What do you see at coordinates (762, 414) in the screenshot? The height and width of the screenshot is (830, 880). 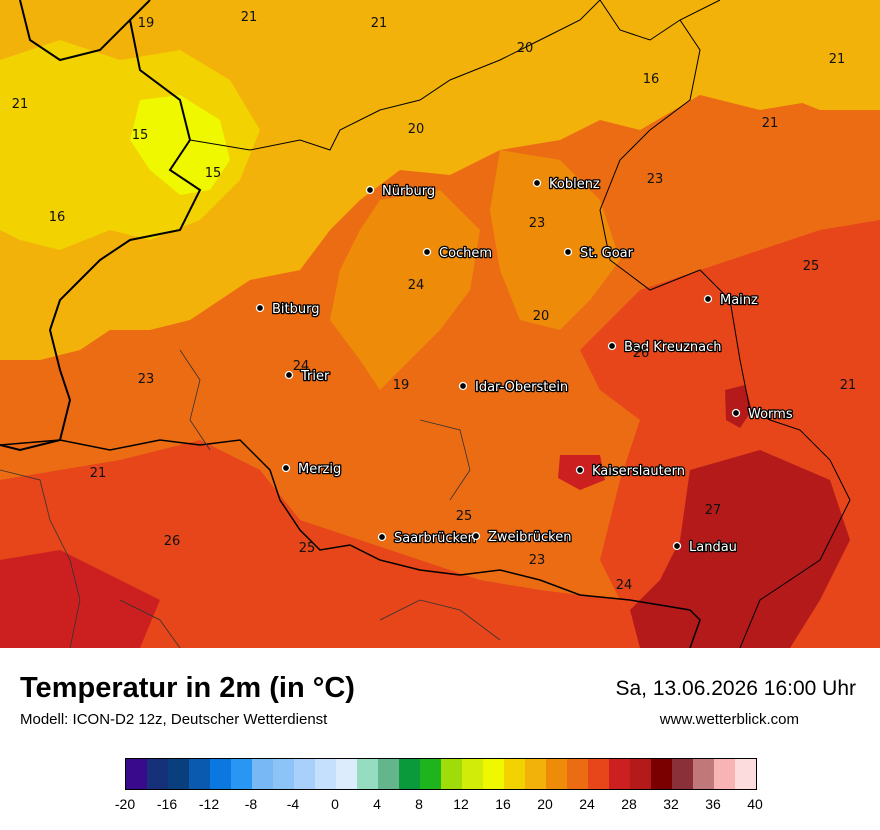 I see `city-worms: Worms` at bounding box center [762, 414].